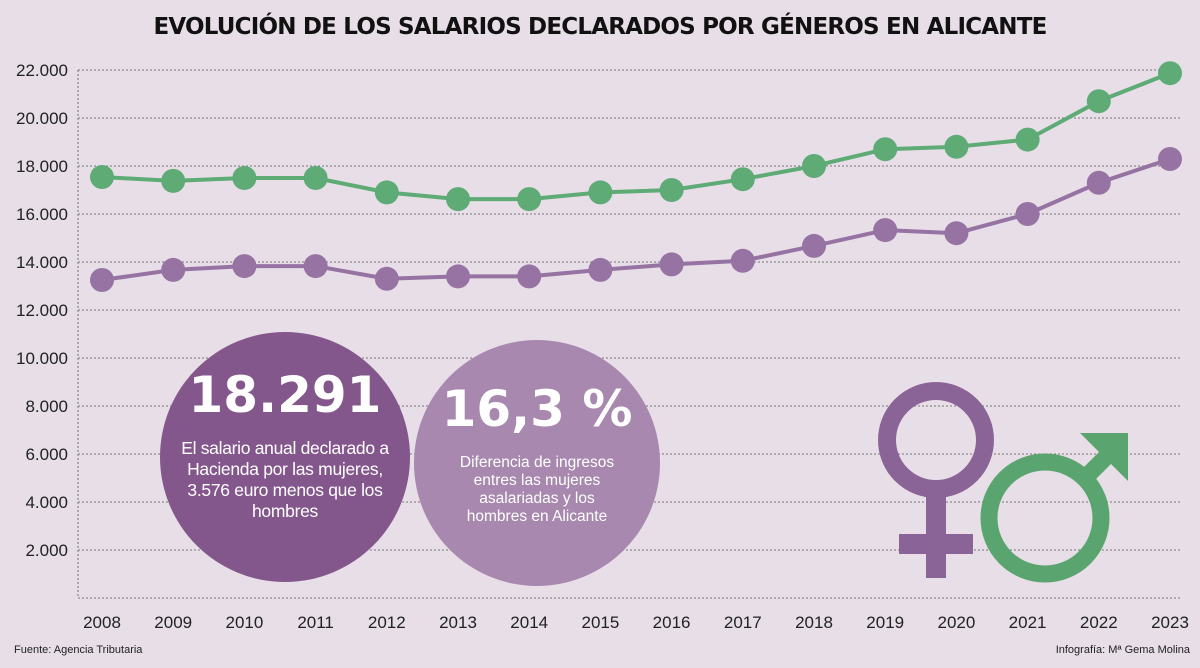 This screenshot has height=668, width=1200. What do you see at coordinates (1122, 650) in the screenshot?
I see `credit-note: Infografía: Mª Gema Molina` at bounding box center [1122, 650].